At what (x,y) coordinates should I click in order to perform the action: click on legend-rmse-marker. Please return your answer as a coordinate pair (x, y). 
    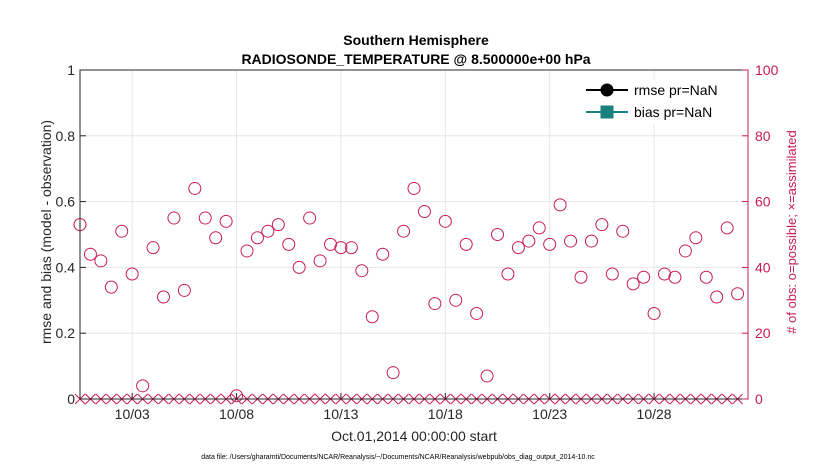
    Looking at the image, I should click on (607, 90).